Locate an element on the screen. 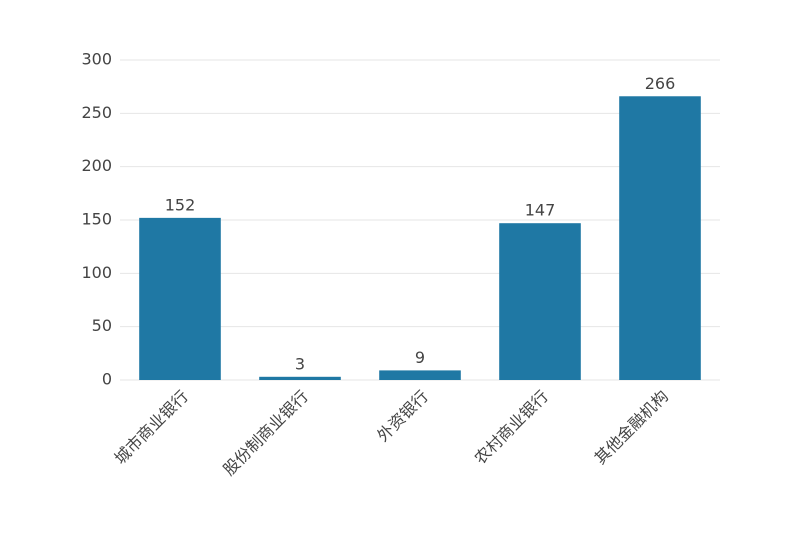  y-tick-label: 250 is located at coordinates (96, 112).